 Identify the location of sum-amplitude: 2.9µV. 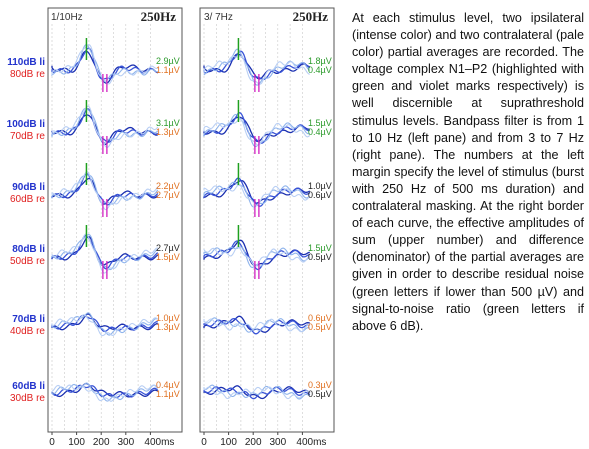
(168, 61).